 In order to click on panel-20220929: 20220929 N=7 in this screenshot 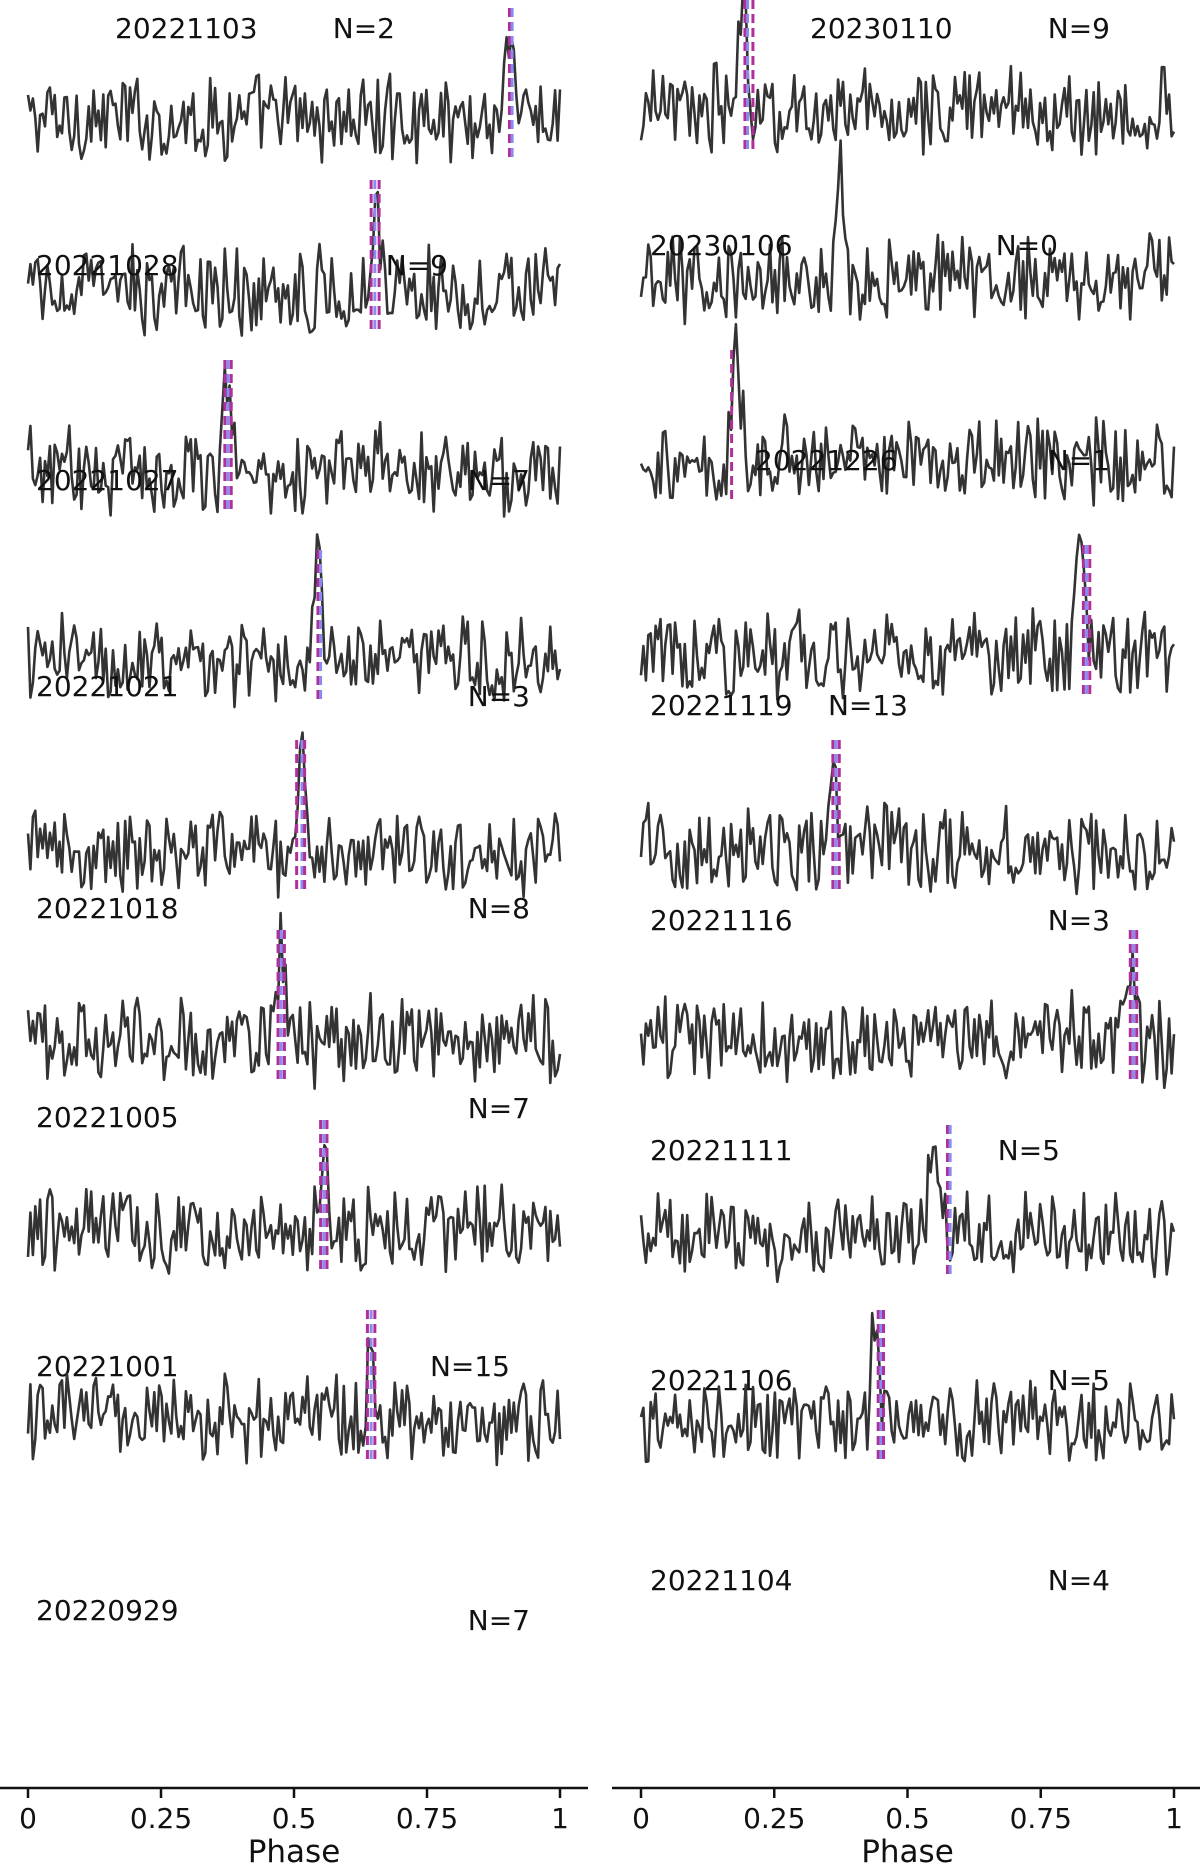, I will do `click(294, 1473)`.